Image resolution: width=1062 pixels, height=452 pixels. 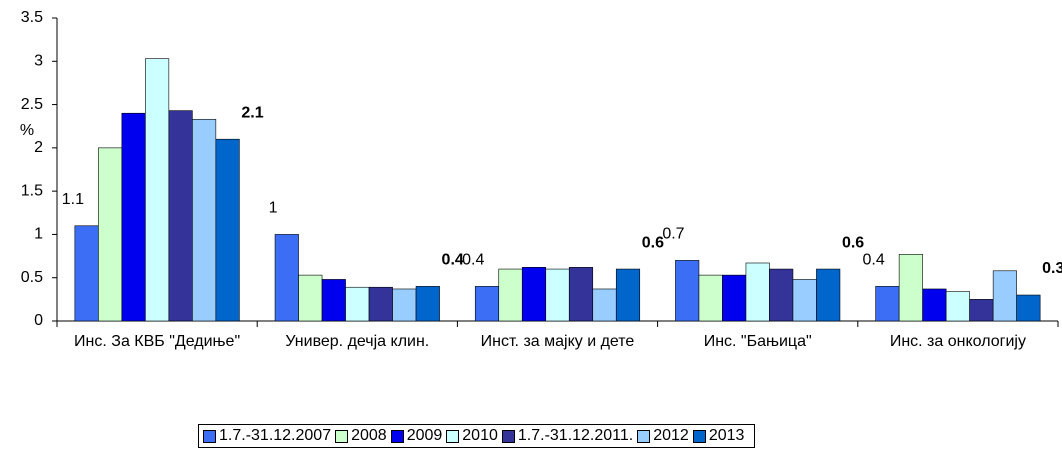 What do you see at coordinates (424, 435) in the screenshot?
I see `legend-label: 2009` at bounding box center [424, 435].